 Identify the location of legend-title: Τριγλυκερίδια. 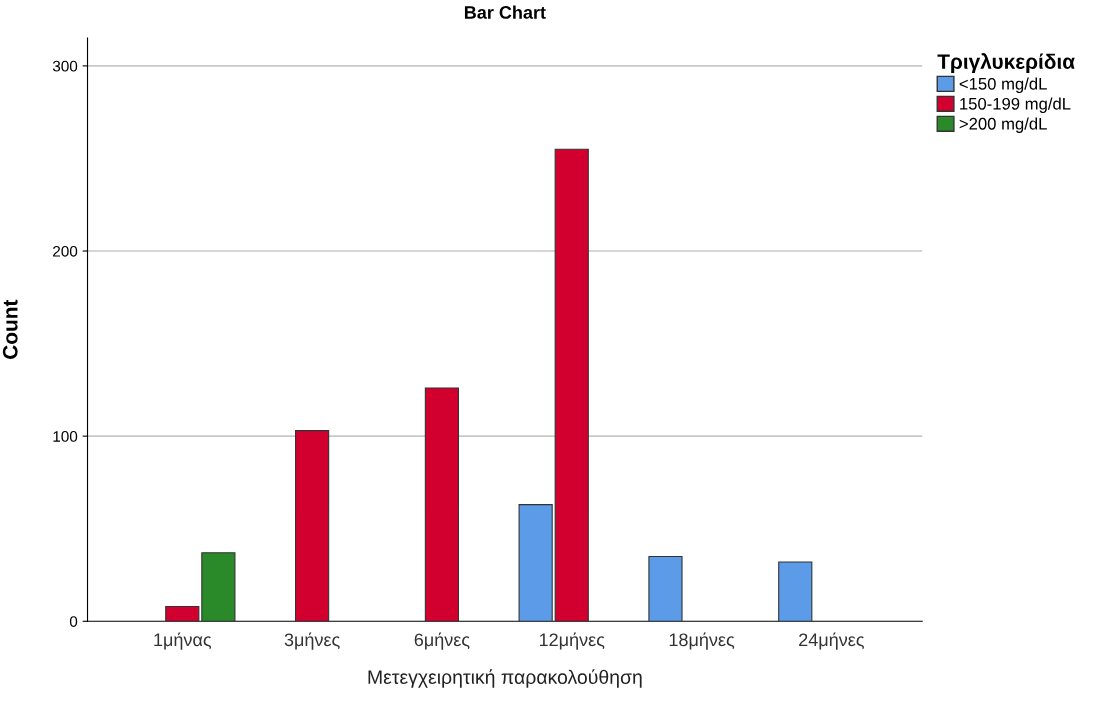
(1006, 63).